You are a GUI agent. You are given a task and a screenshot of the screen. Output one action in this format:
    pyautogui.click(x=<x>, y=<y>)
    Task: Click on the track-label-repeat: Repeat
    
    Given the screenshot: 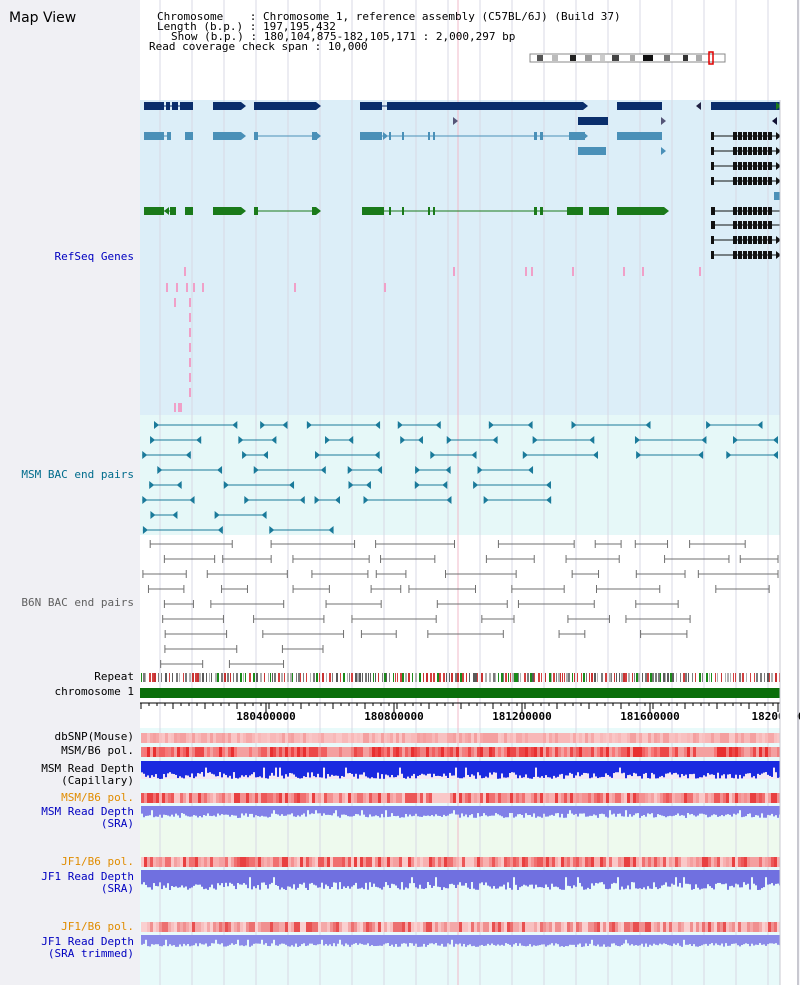 What is the action you would take?
    pyautogui.click(x=114, y=676)
    